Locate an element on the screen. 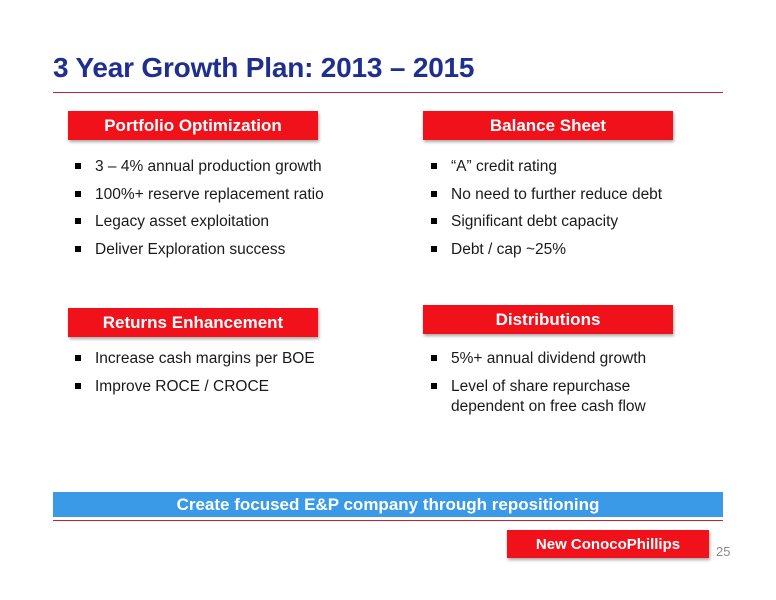 The width and height of the screenshot is (776, 600). list-item: Significant debt capacity is located at coordinates (546, 222).